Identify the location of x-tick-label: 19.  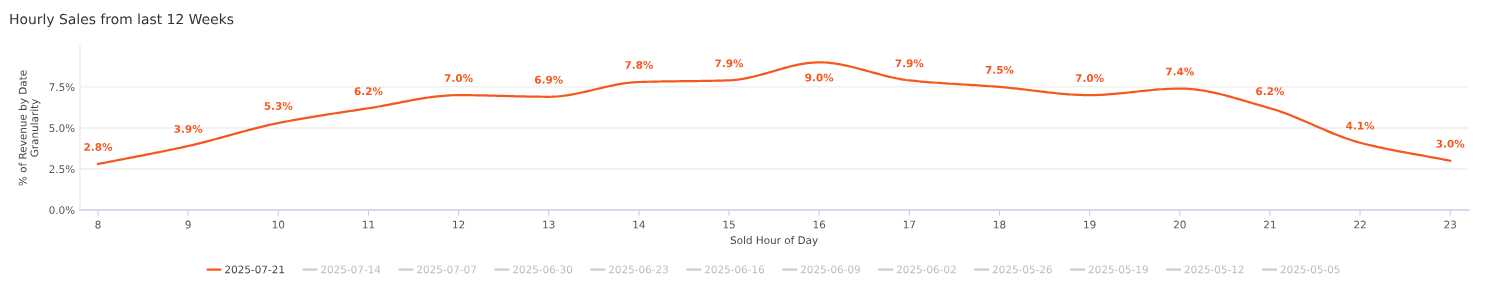
(1090, 224).